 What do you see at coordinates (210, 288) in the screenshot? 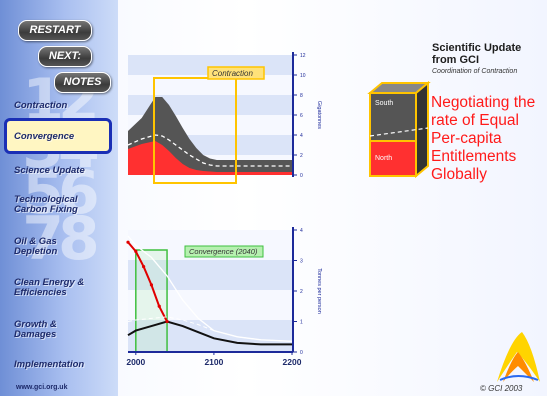
I see `series-white-line` at bounding box center [210, 288].